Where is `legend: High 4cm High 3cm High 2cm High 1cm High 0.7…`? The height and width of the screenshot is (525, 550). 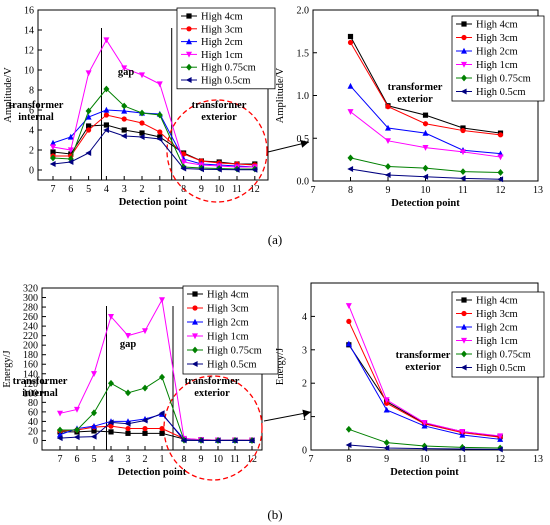 legend: High 4cm High 3cm High 2cm High 1cm High 0.7… is located at coordinates (498, 58).